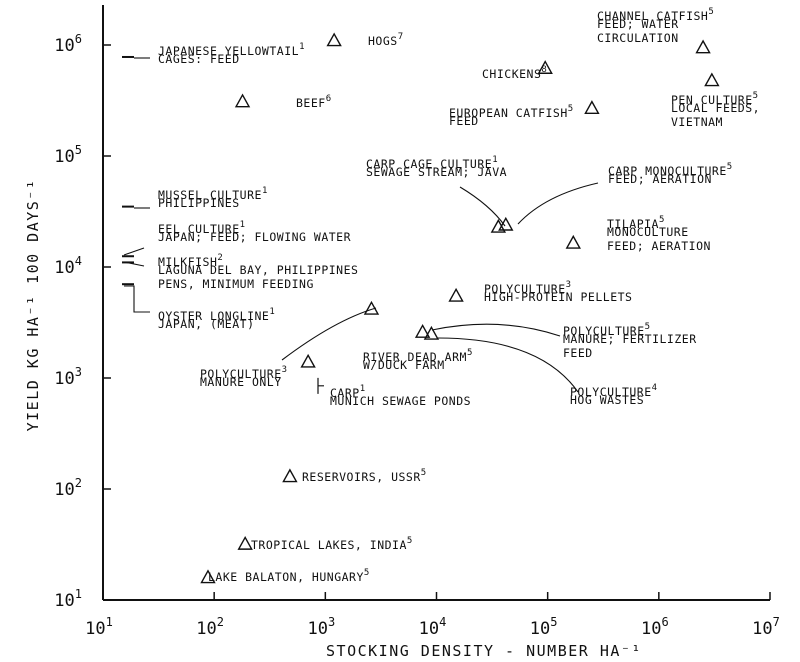 The image size is (800, 662). I want to click on y-tick-label: 10², so click(68, 488).